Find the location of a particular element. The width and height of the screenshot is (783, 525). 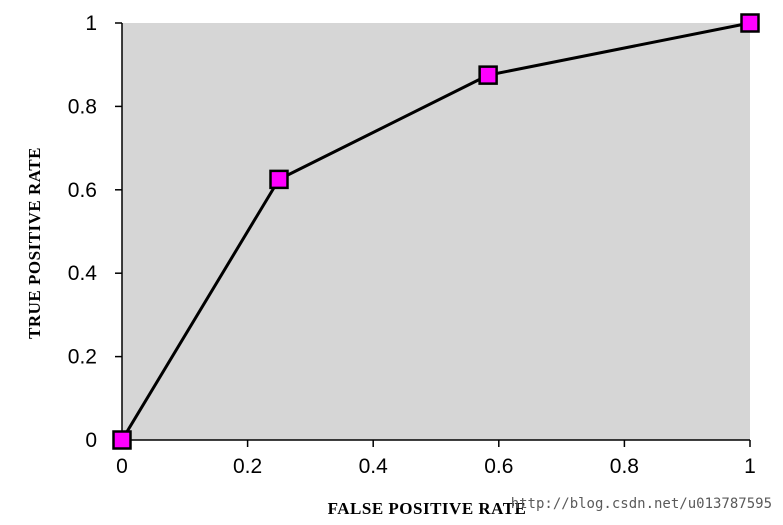

watermark-text: http://blog.csdn.net/u013787595 is located at coordinates (641, 504).